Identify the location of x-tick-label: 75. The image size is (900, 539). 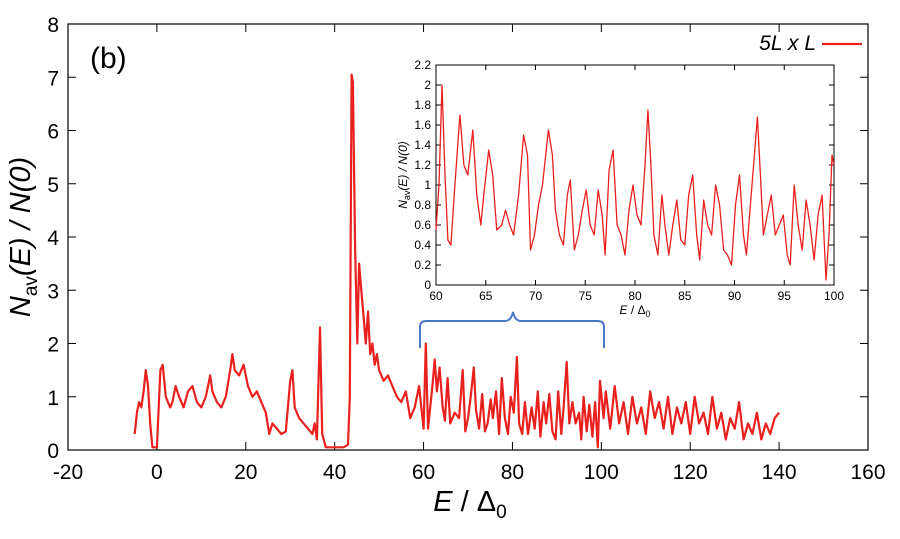
(586, 296).